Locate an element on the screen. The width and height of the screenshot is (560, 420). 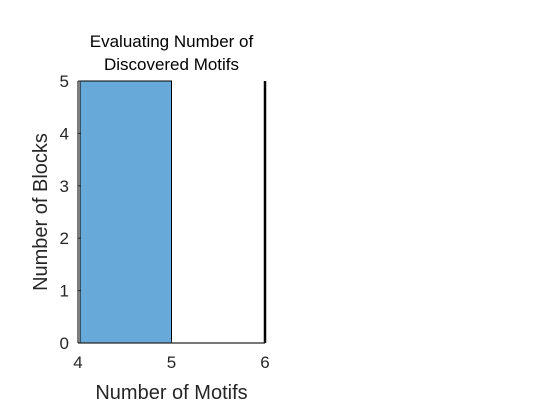
y-tick-label: 1 is located at coordinates (64, 291).